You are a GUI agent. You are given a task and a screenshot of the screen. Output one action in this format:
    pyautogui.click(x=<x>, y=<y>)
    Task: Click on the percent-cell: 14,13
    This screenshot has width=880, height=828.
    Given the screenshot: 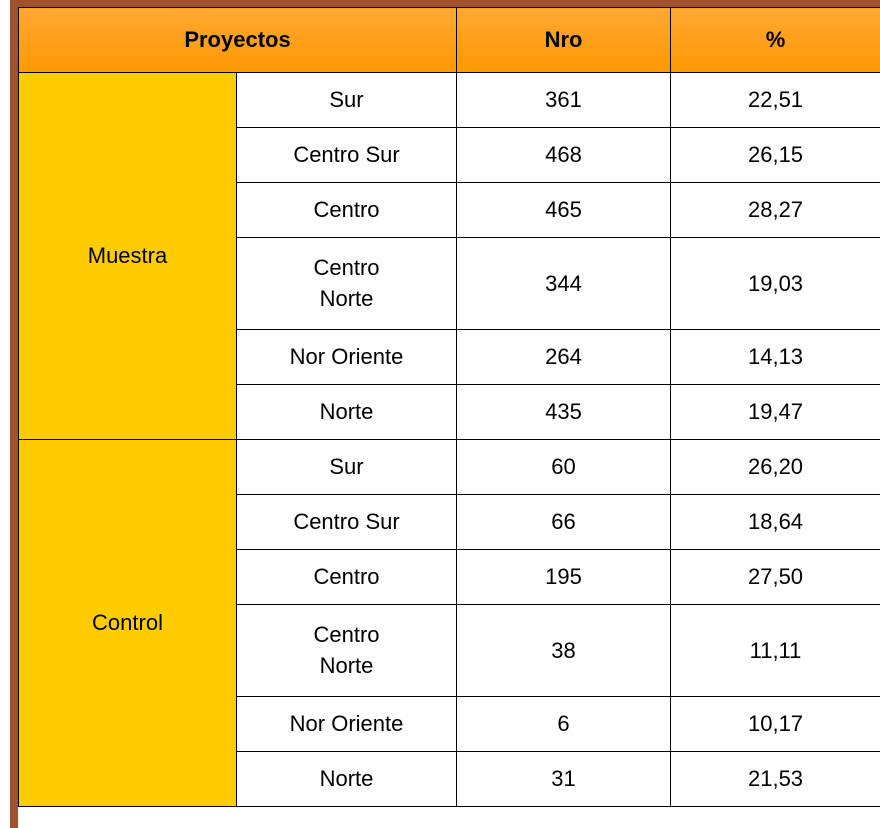 What is the action you would take?
    pyautogui.click(x=775, y=357)
    